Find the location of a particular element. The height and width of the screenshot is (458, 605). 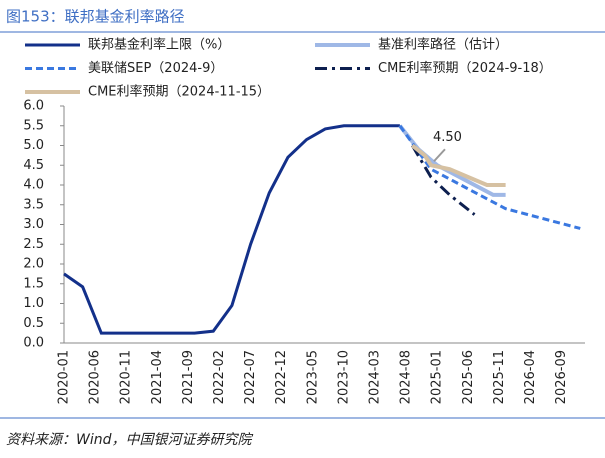

x-tick-label: 2020-06 is located at coordinates (95, 377).